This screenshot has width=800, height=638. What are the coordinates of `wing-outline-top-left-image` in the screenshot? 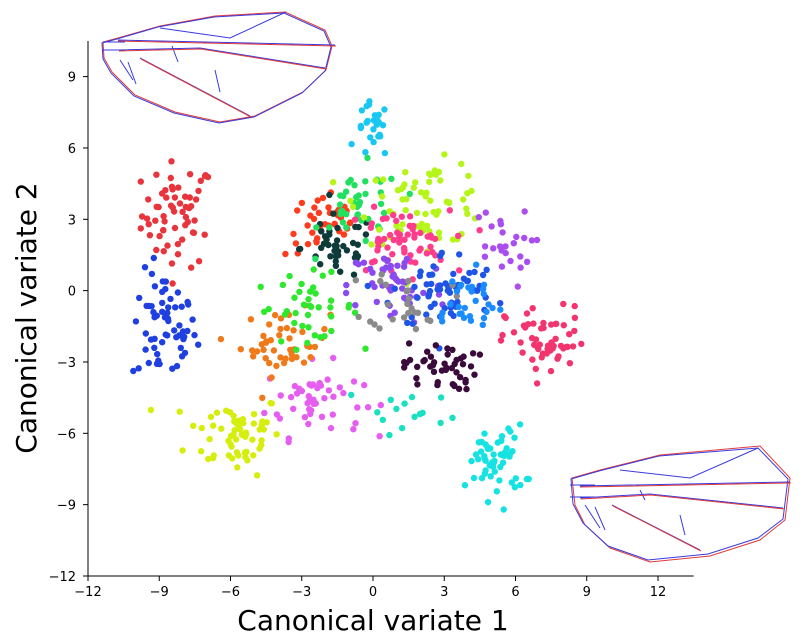 It's located at (219, 67).